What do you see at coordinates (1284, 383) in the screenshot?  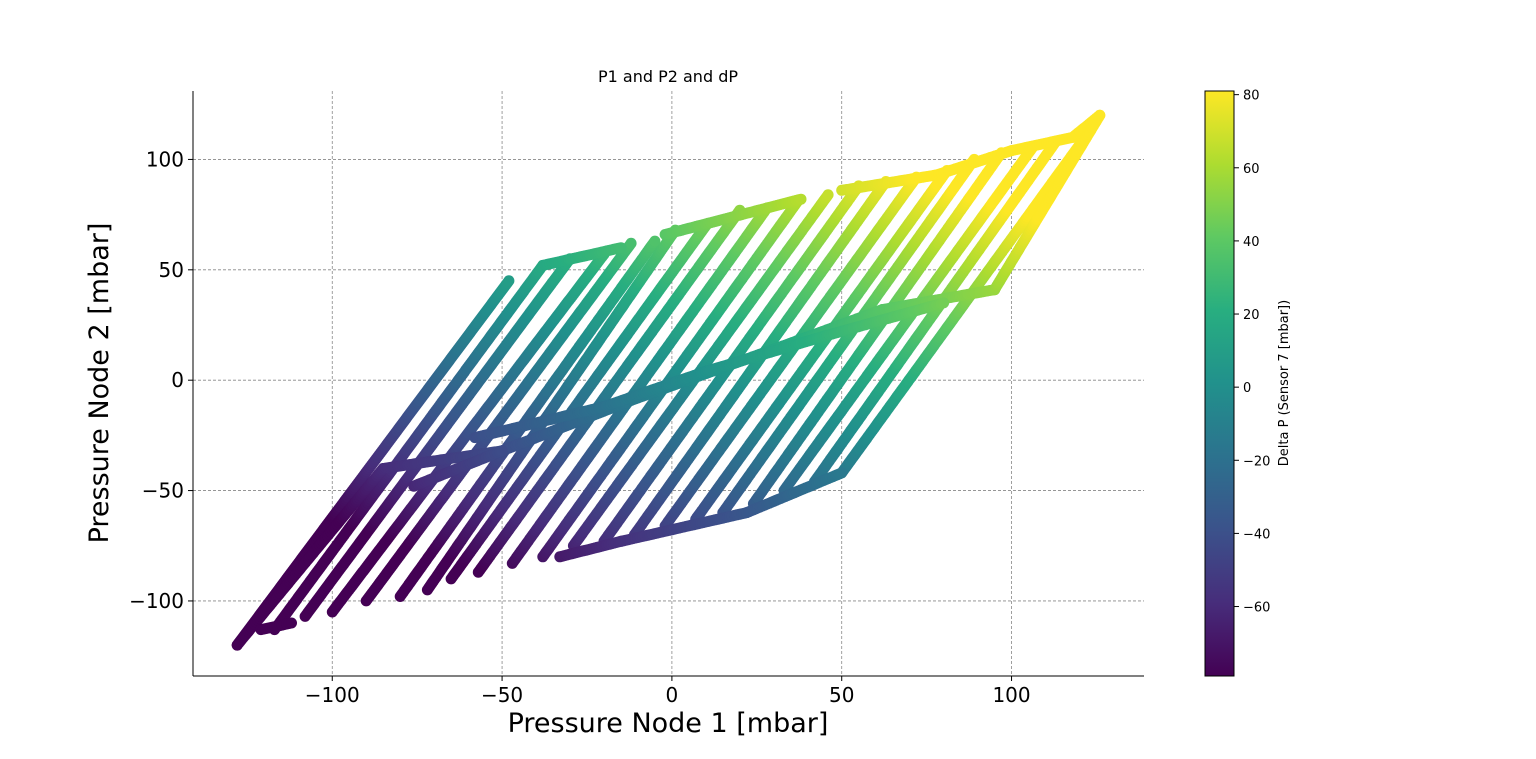 I see `colorbar-label: Delta P (Sensor 7 [mbar])` at bounding box center [1284, 383].